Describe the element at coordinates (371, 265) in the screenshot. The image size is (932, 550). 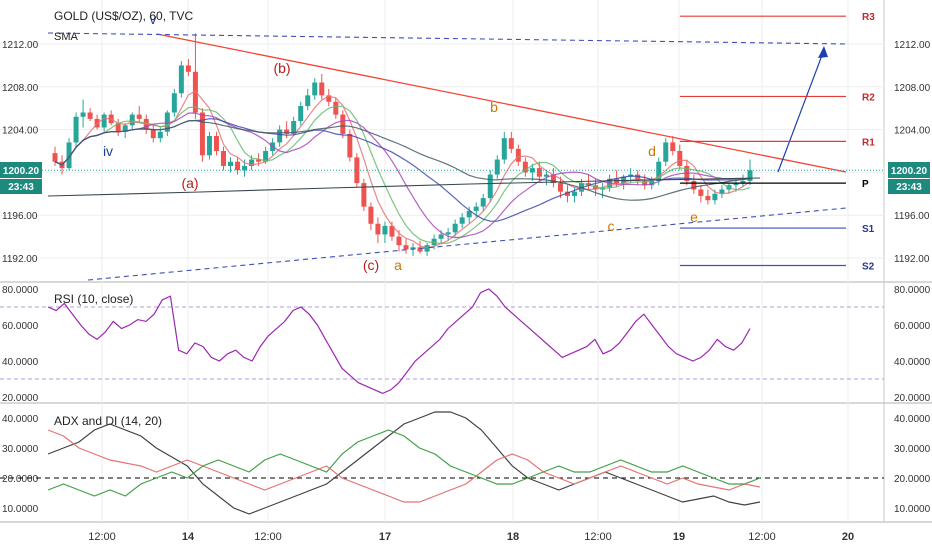
I see `wave-label: (c)` at that location.